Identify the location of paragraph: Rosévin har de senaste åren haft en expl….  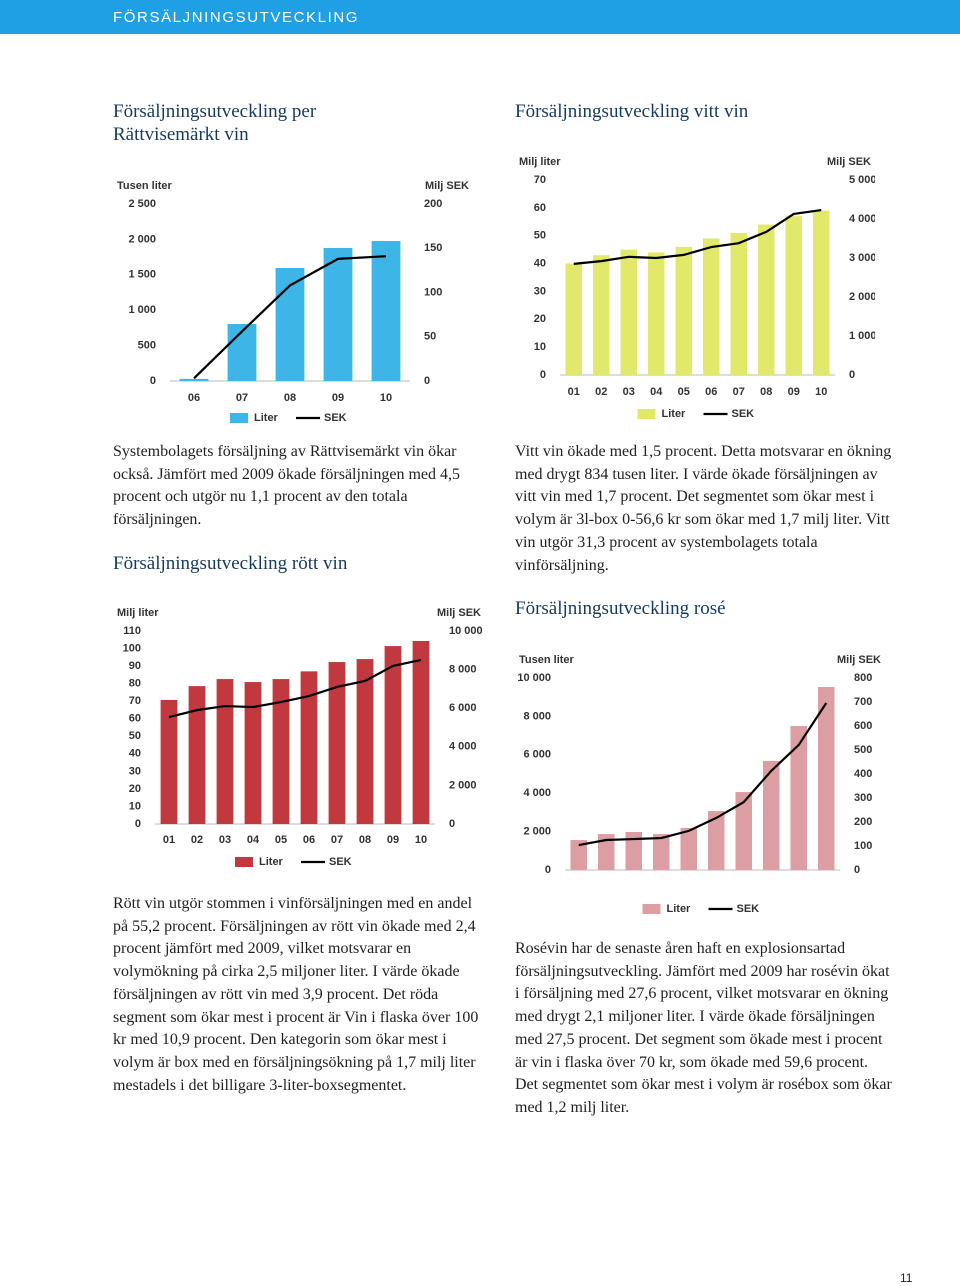
(703, 1028).